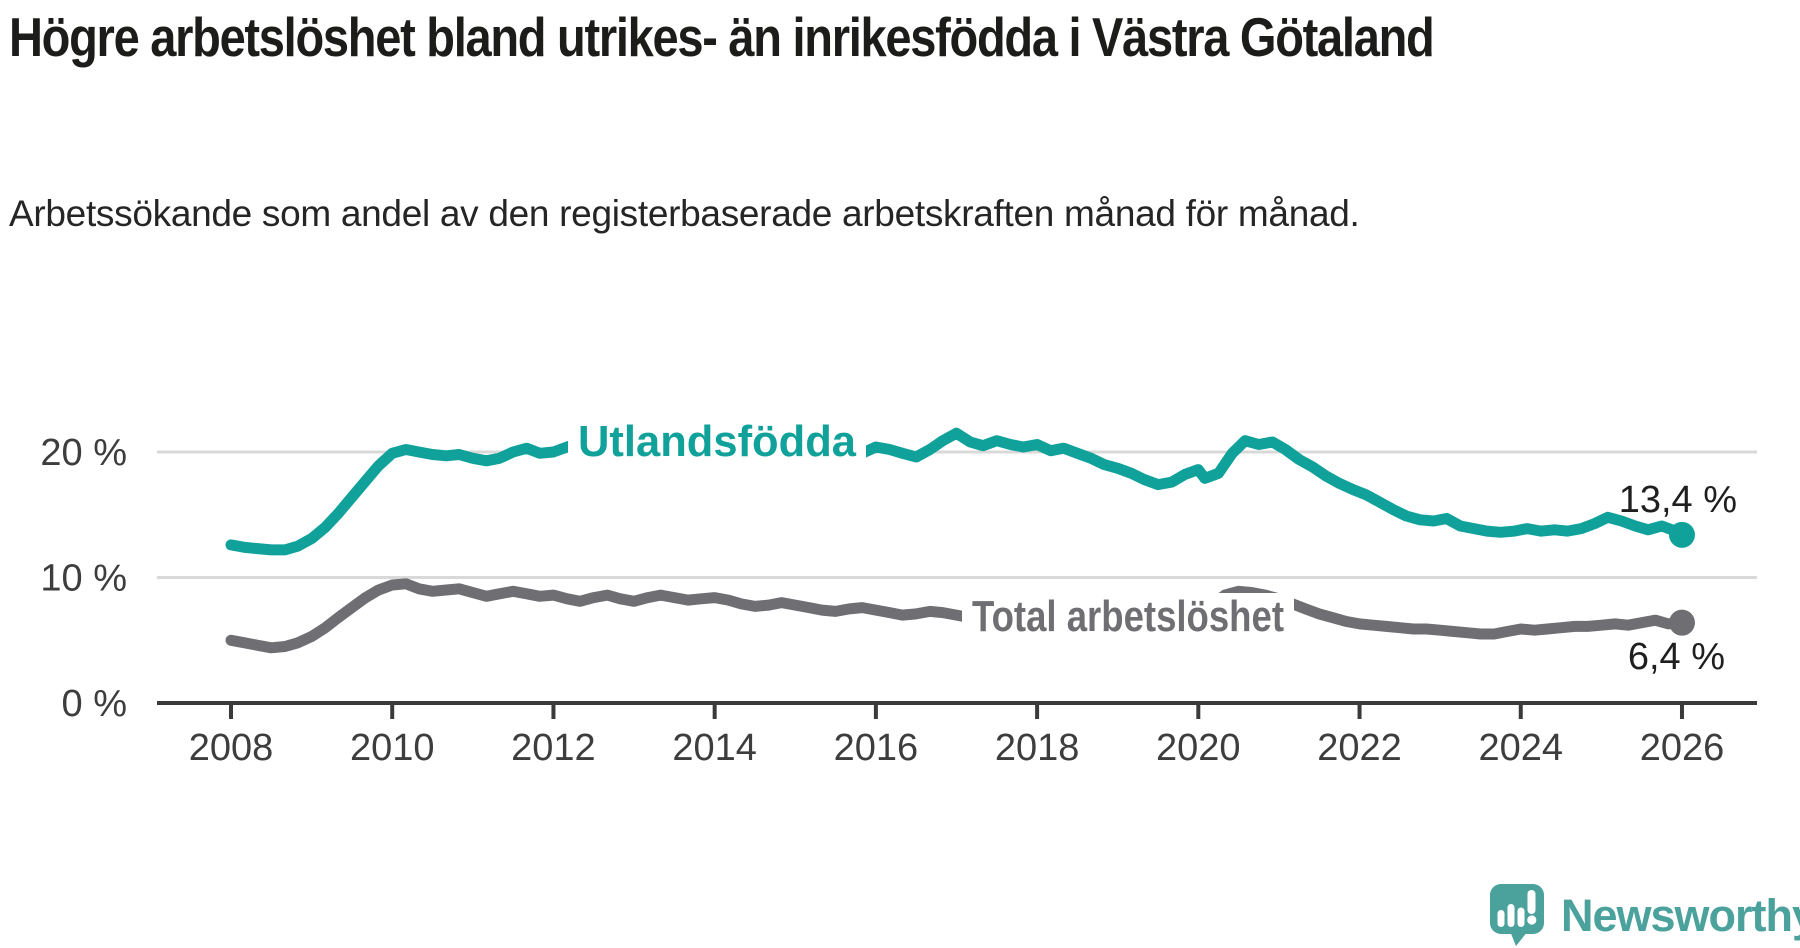 Image resolution: width=1800 pixels, height=948 pixels. What do you see at coordinates (1678, 500) in the screenshot?
I see `end-value-utlandsfodda: 13,4 %` at bounding box center [1678, 500].